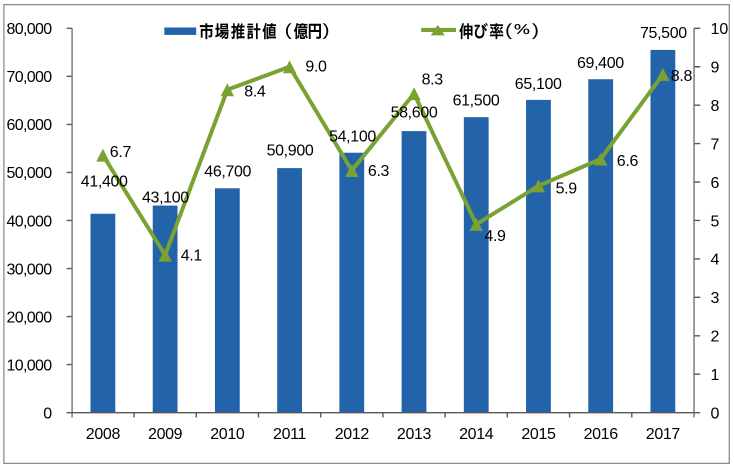 Image resolution: width=734 pixels, height=470 pixels. I want to click on svg-text: 2016, so click(601, 434).